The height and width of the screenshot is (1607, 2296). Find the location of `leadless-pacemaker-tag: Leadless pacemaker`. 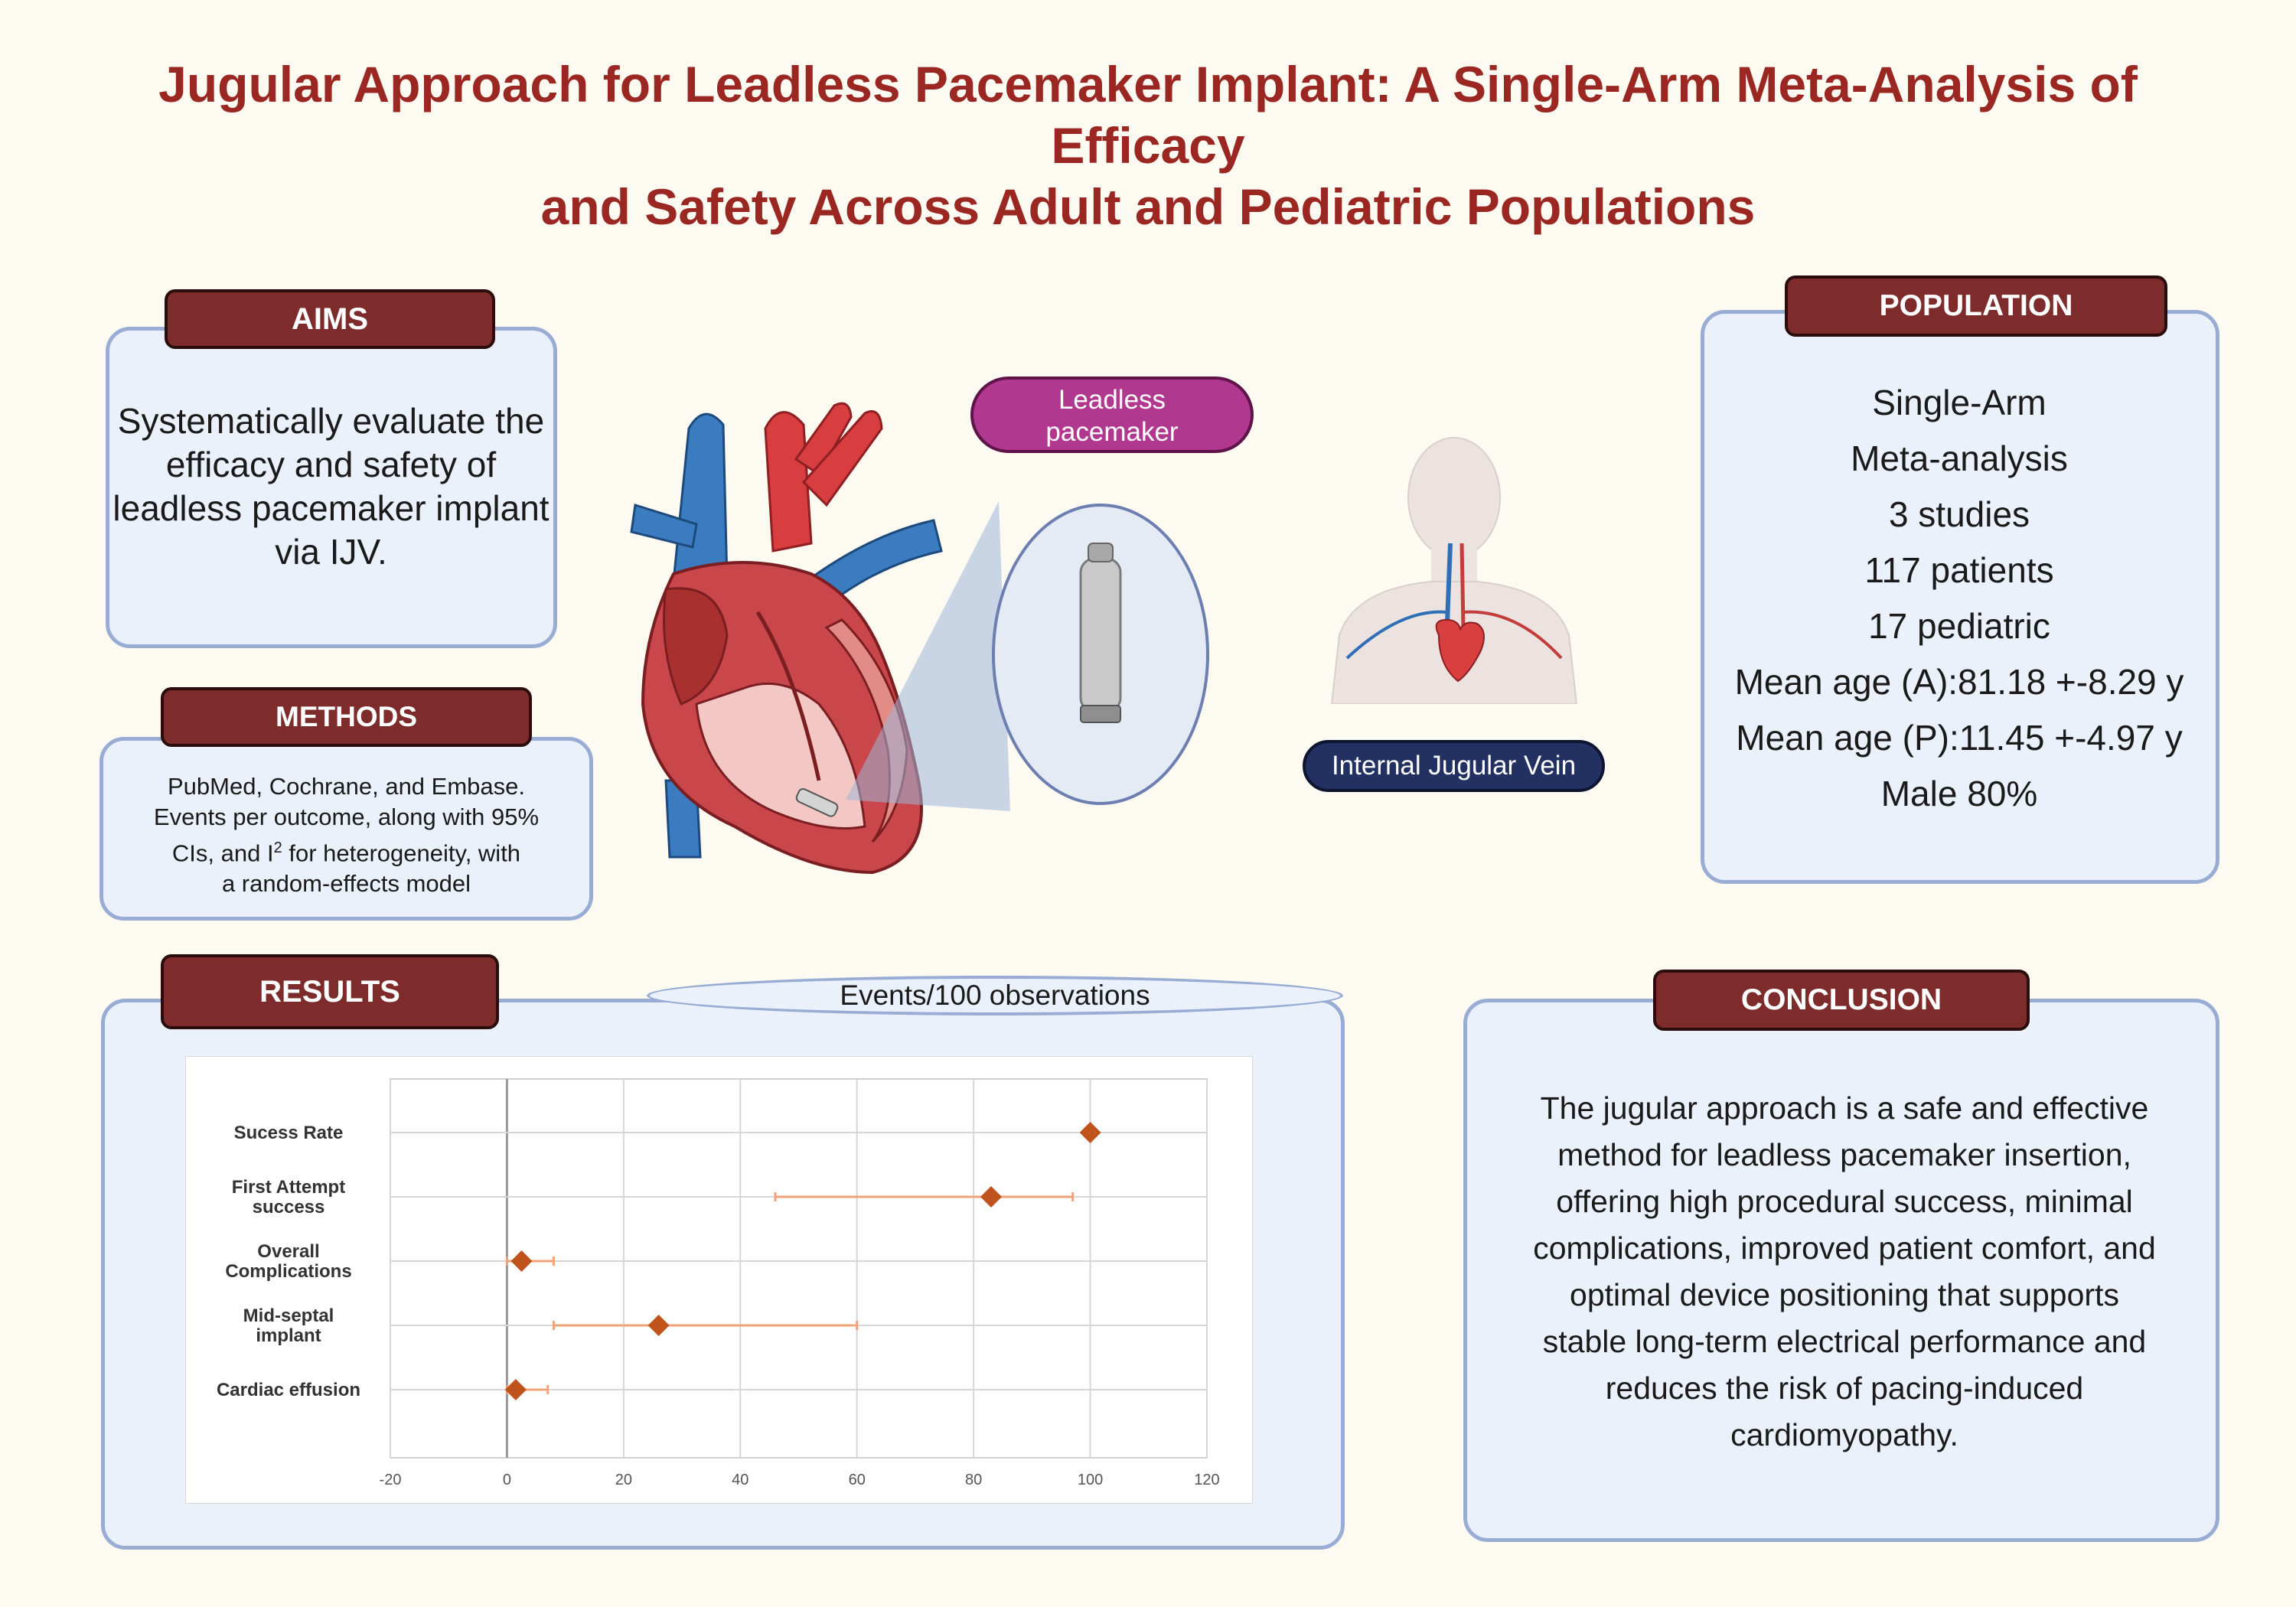

leadless-pacemaker-tag: Leadless pacemaker is located at coordinates (1112, 414).